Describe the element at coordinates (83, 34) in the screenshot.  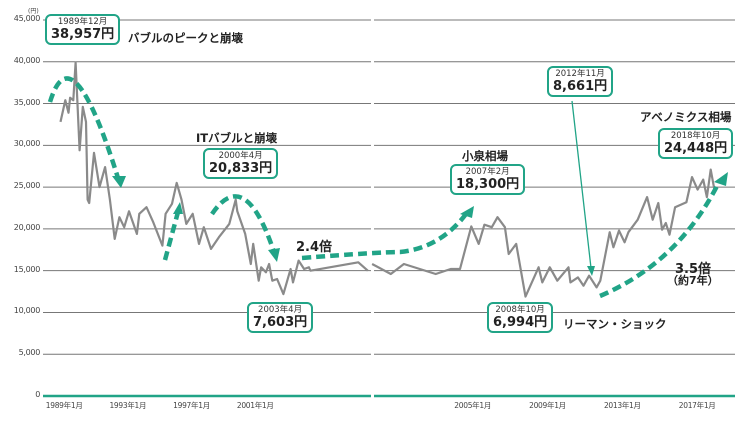
I see `callout-value: 38,957円` at that location.